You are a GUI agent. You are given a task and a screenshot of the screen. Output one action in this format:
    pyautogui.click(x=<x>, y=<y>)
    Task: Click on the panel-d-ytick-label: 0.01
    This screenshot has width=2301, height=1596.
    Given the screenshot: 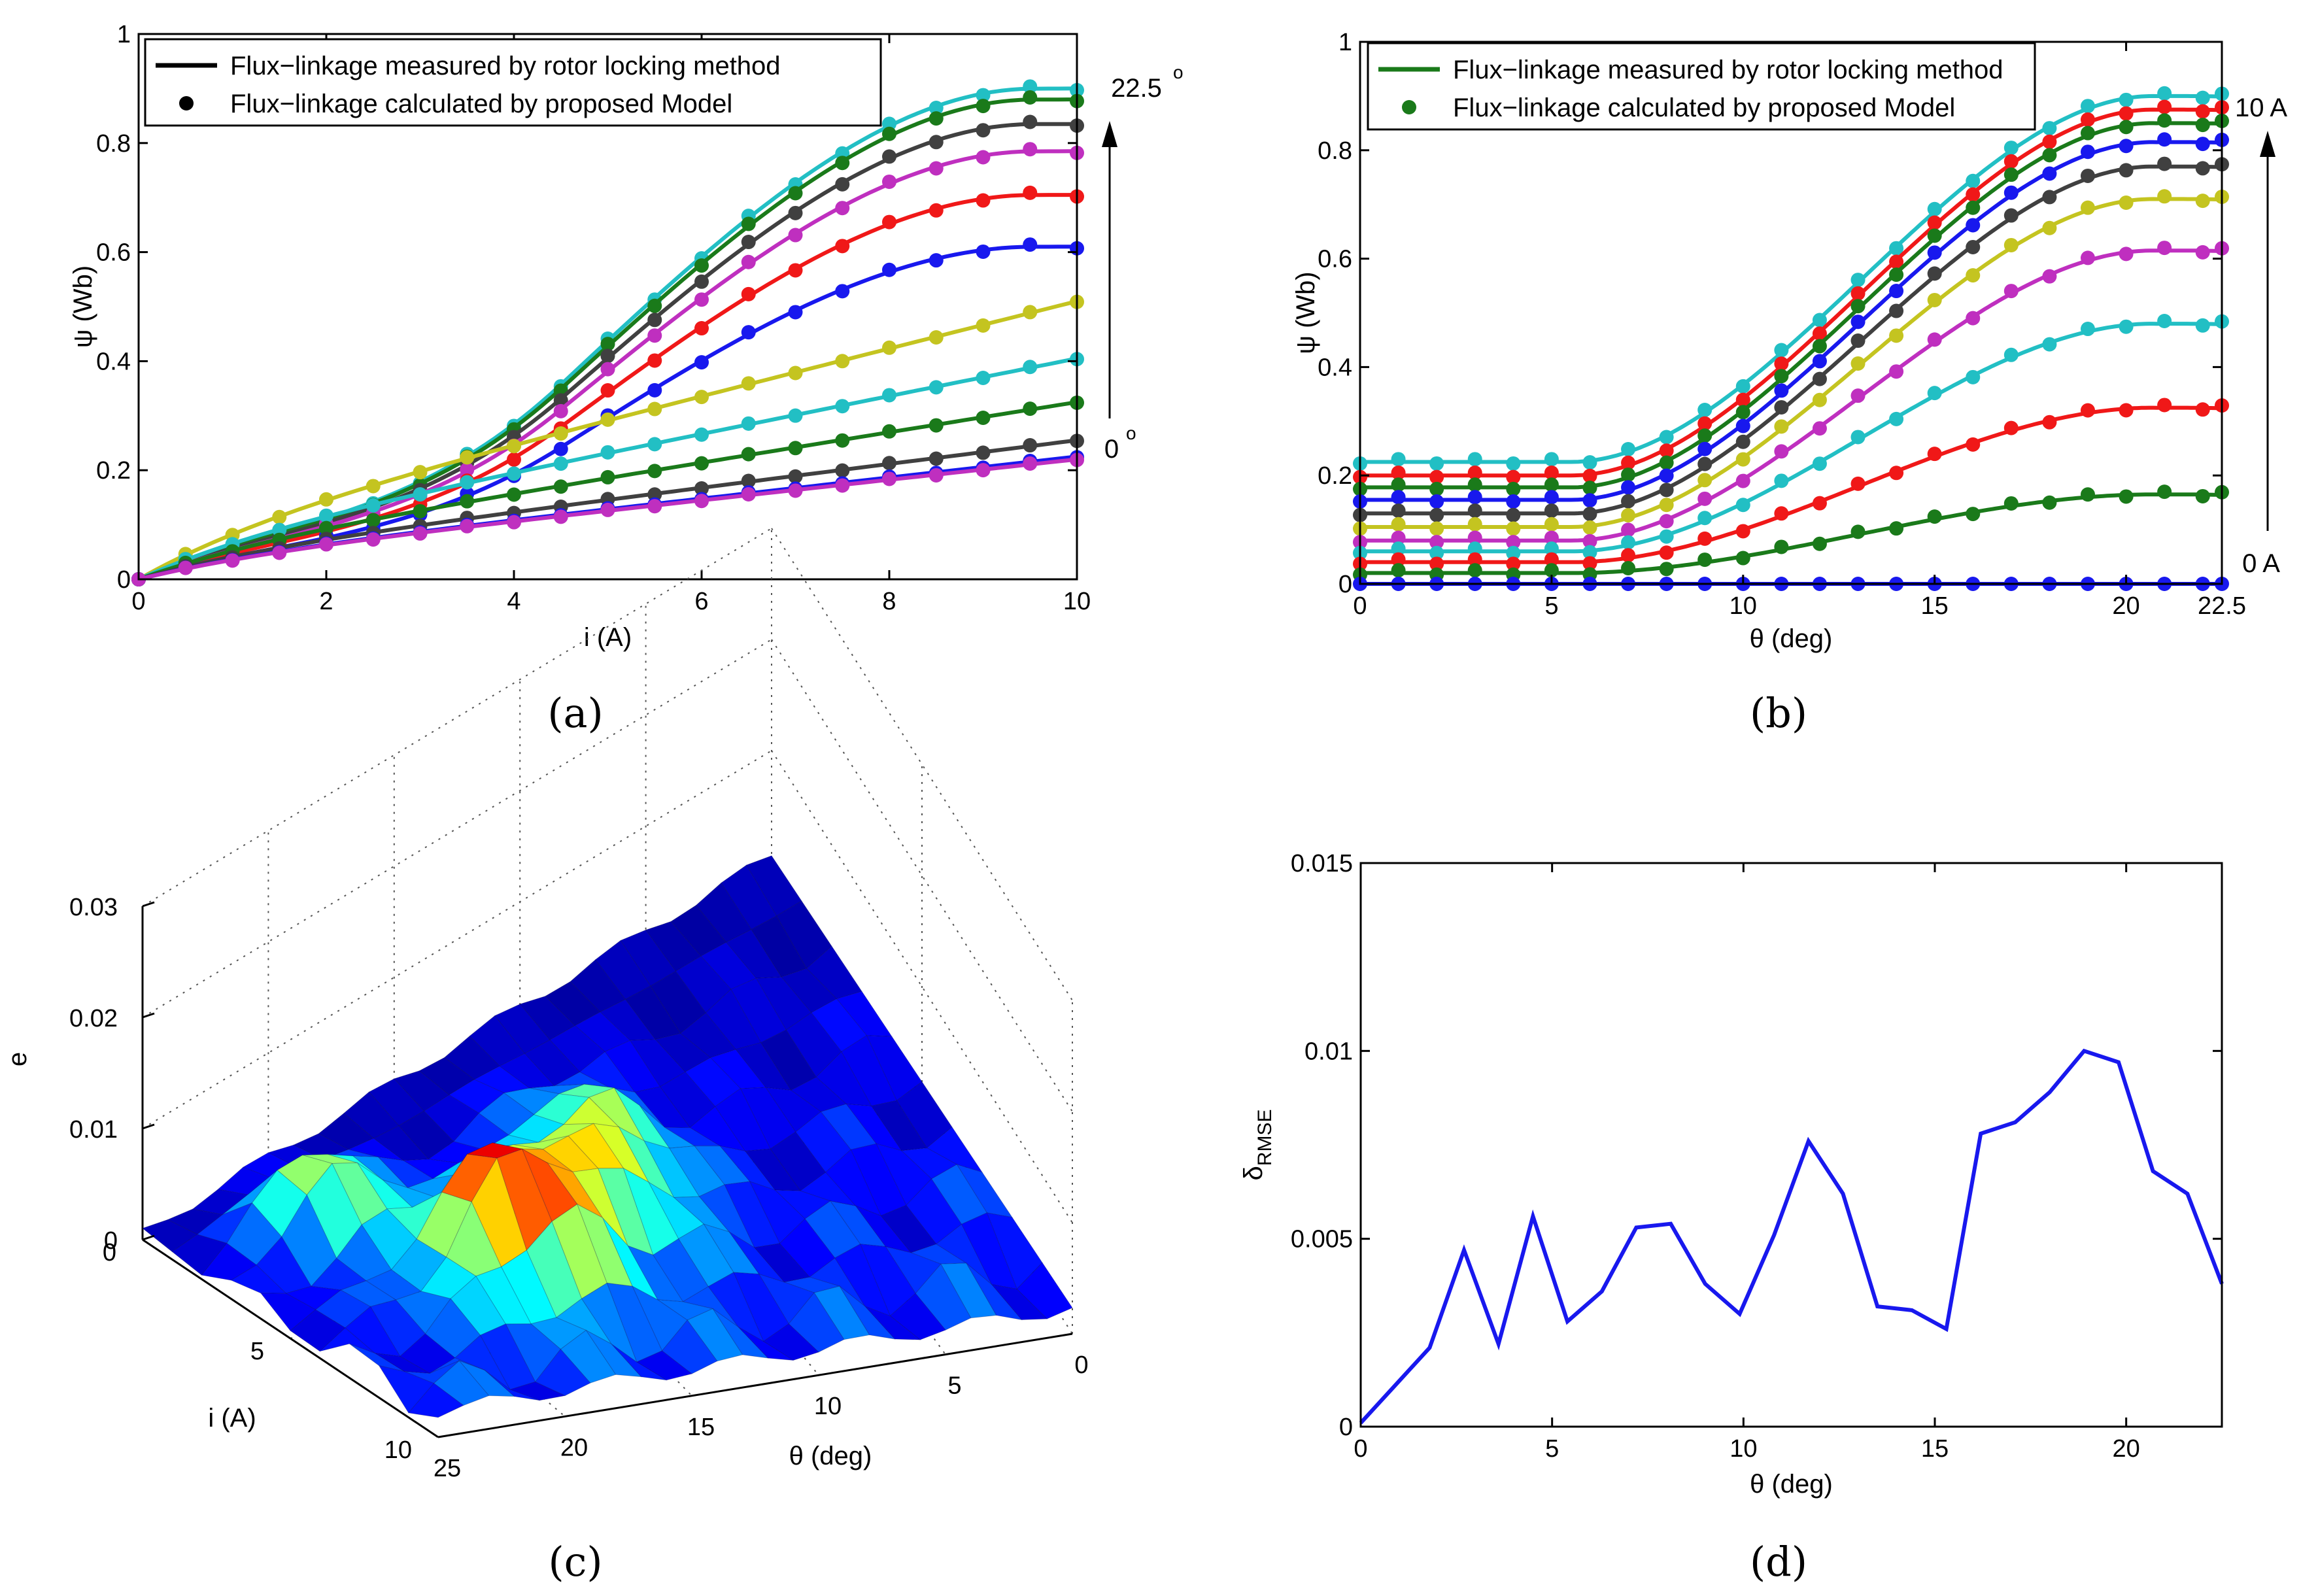 What is the action you would take?
    pyautogui.click(x=1328, y=1051)
    